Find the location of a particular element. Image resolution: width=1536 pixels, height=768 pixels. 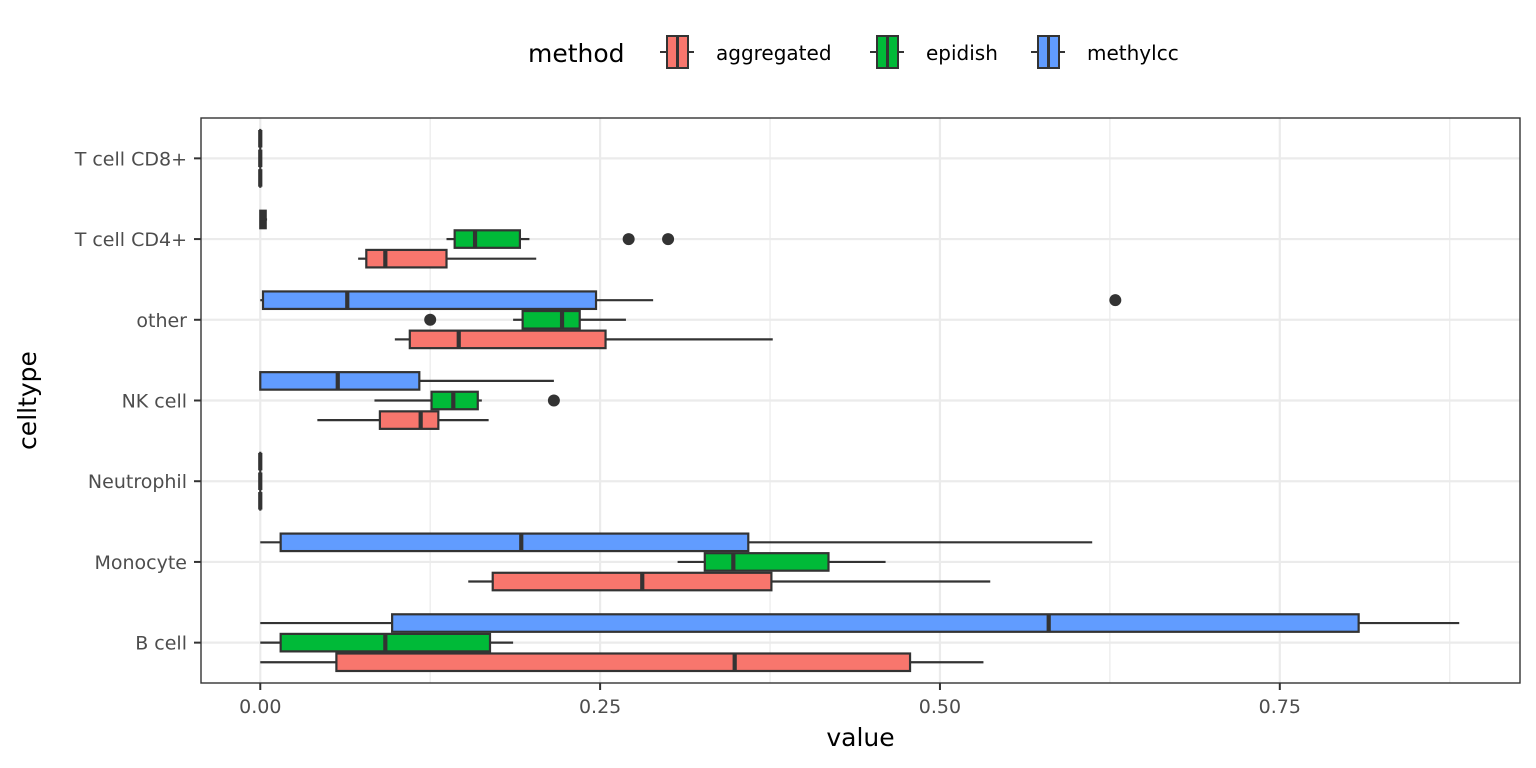

x-axis: 0.00 0.25 0.50 0.75 is located at coordinates (770, 700).